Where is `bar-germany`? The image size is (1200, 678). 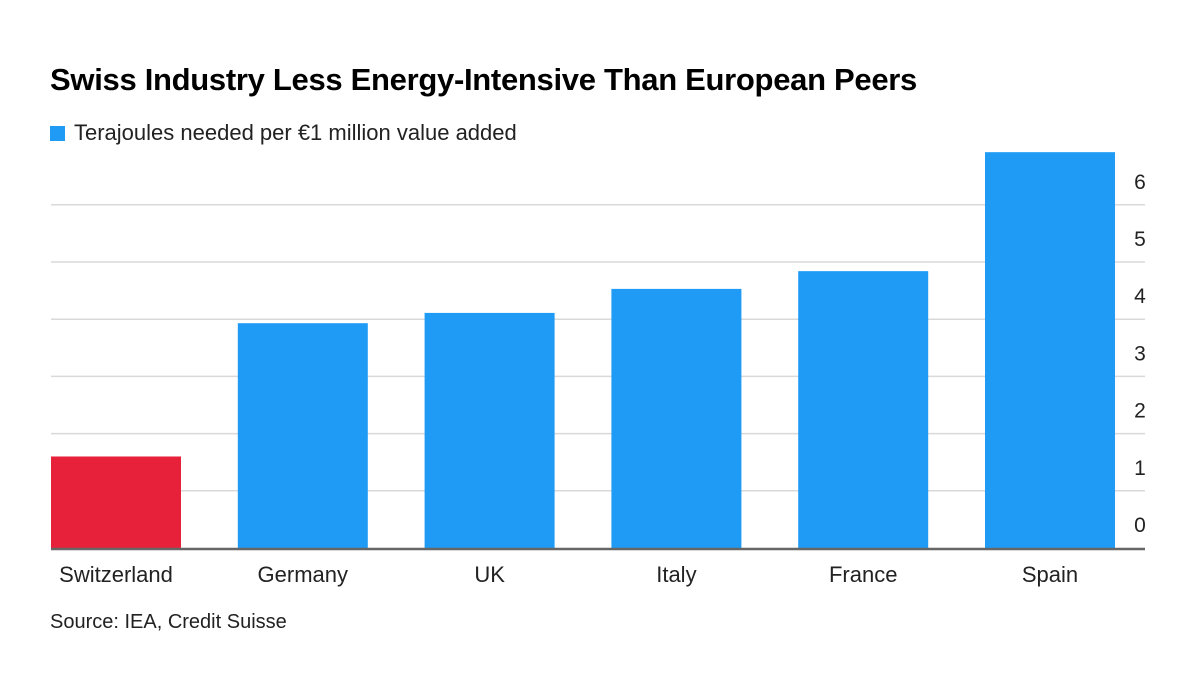
bar-germany is located at coordinates (302, 435).